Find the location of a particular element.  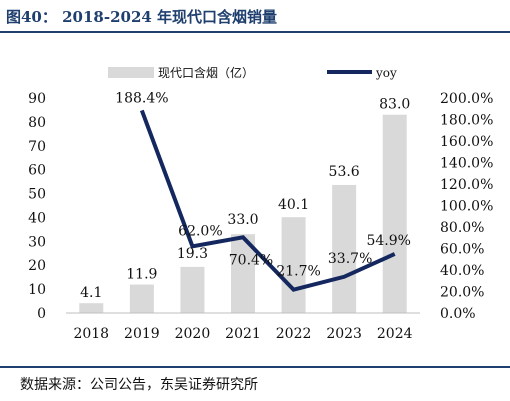

yoy-value-label: 70.4% is located at coordinates (251, 260).